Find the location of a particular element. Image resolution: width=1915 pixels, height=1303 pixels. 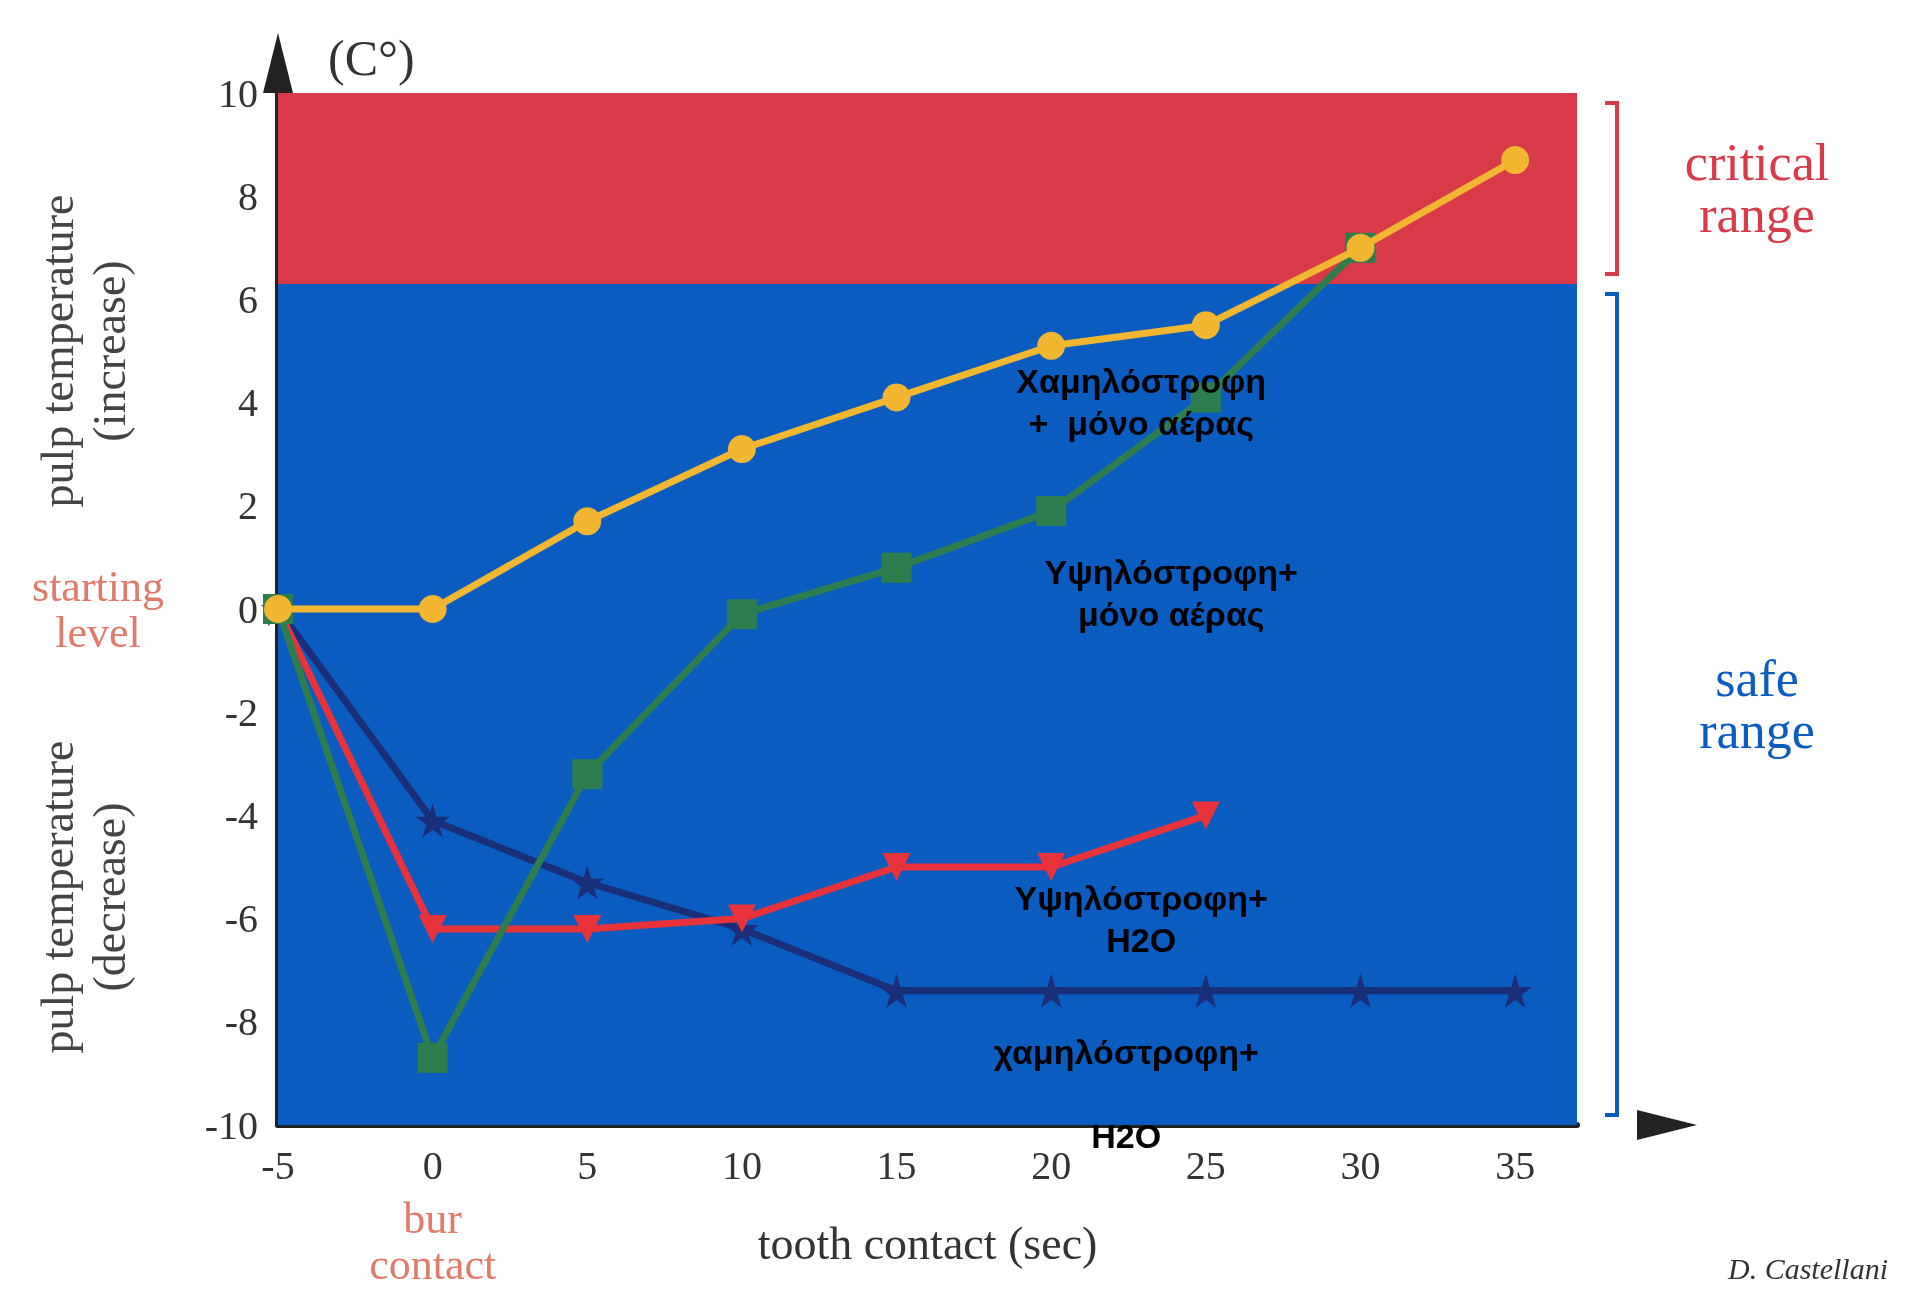

annotation: bur contact is located at coordinates (433, 1241).